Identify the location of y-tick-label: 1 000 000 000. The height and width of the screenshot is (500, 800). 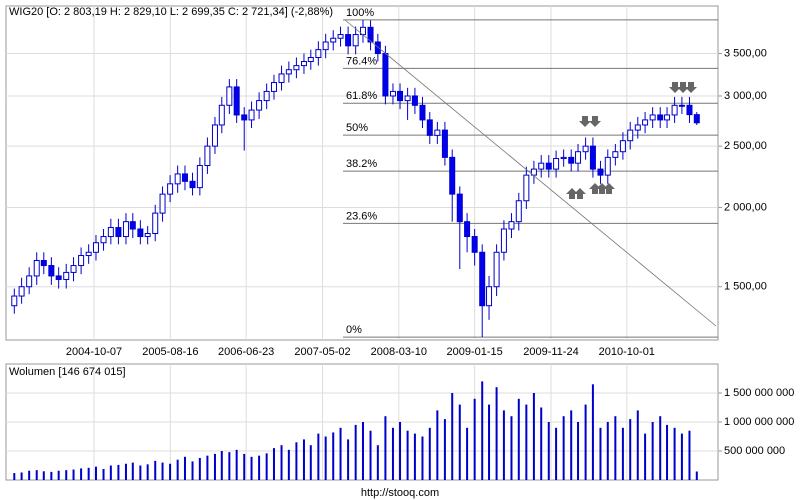
(759, 422).